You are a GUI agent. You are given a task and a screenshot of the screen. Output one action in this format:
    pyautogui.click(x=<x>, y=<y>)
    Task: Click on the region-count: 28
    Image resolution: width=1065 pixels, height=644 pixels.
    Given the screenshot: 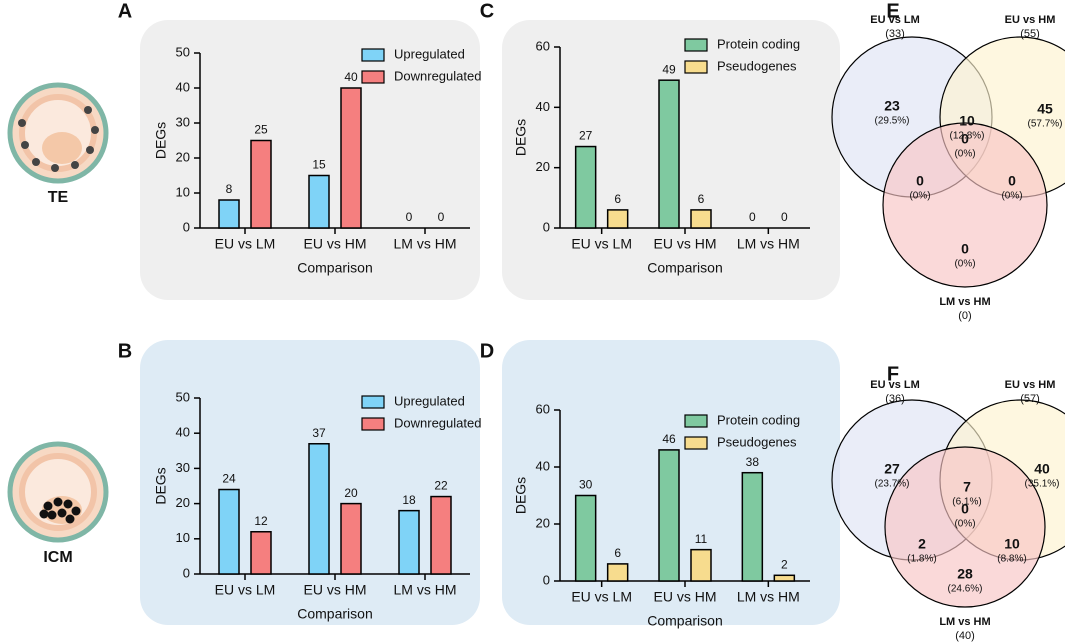 What is the action you would take?
    pyautogui.click(x=965, y=574)
    